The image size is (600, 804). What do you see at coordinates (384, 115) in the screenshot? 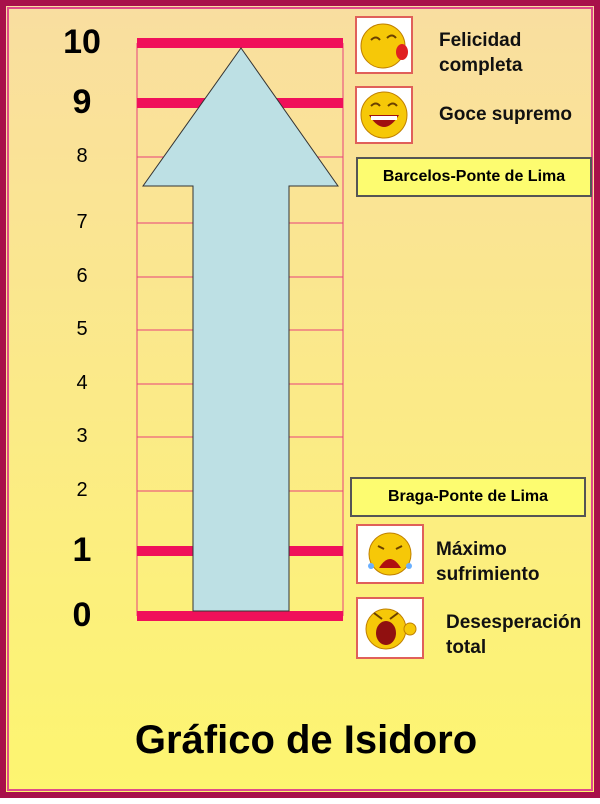
I see `laughing-face-icon` at bounding box center [384, 115].